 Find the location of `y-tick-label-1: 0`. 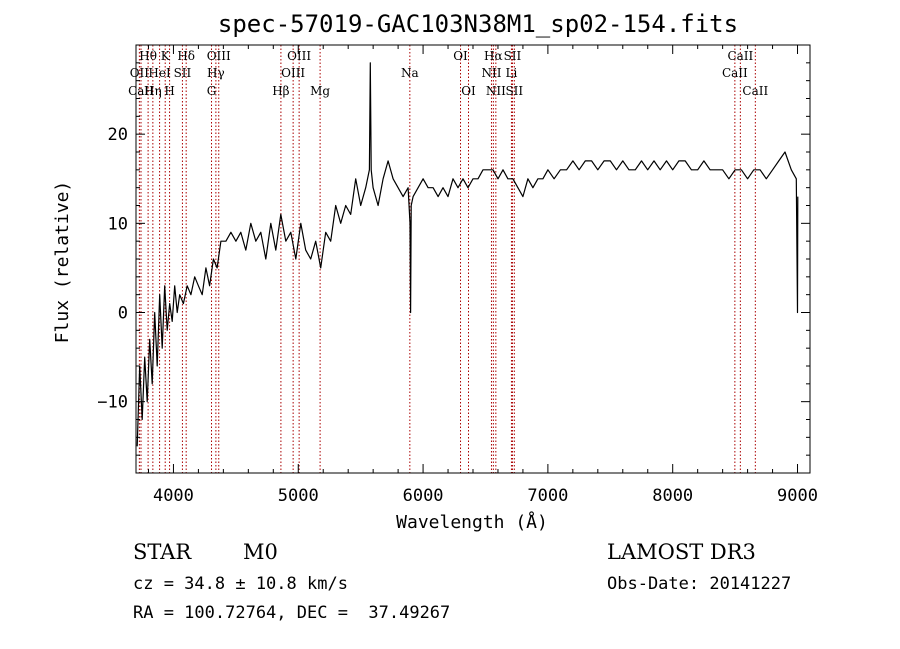

y-tick-label-1: 0 is located at coordinates (123, 314).